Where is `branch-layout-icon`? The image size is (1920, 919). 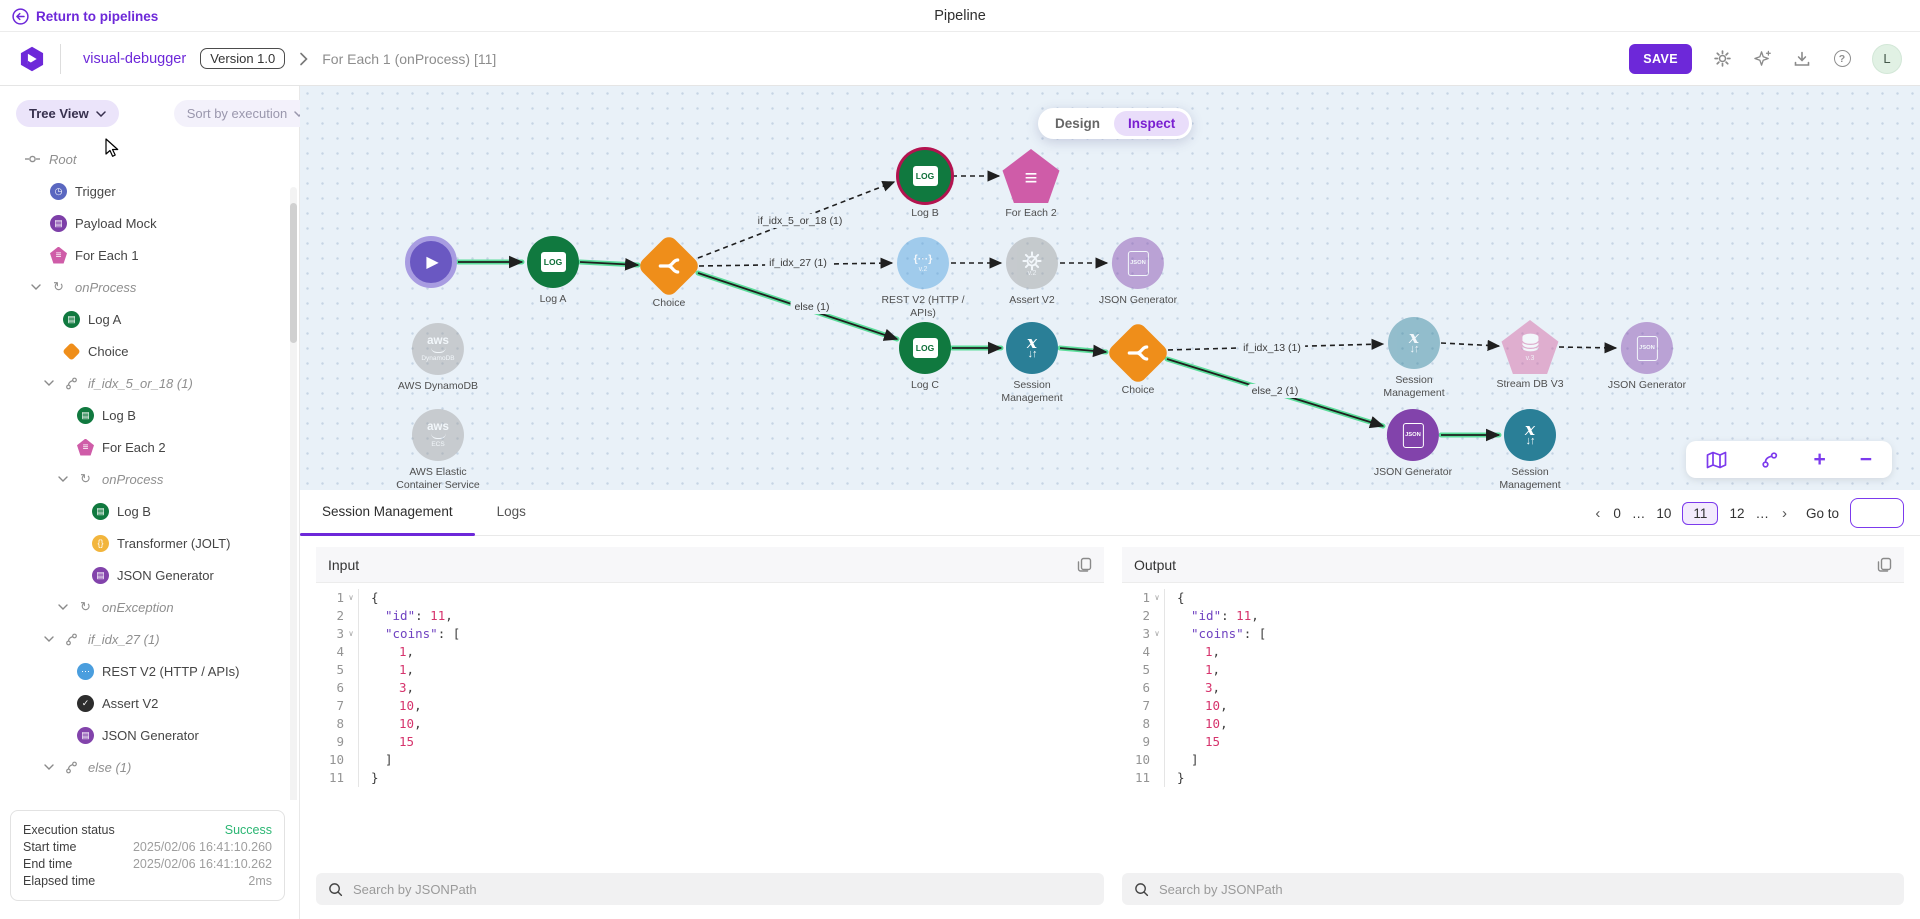 branch-layout-icon is located at coordinates (1770, 460).